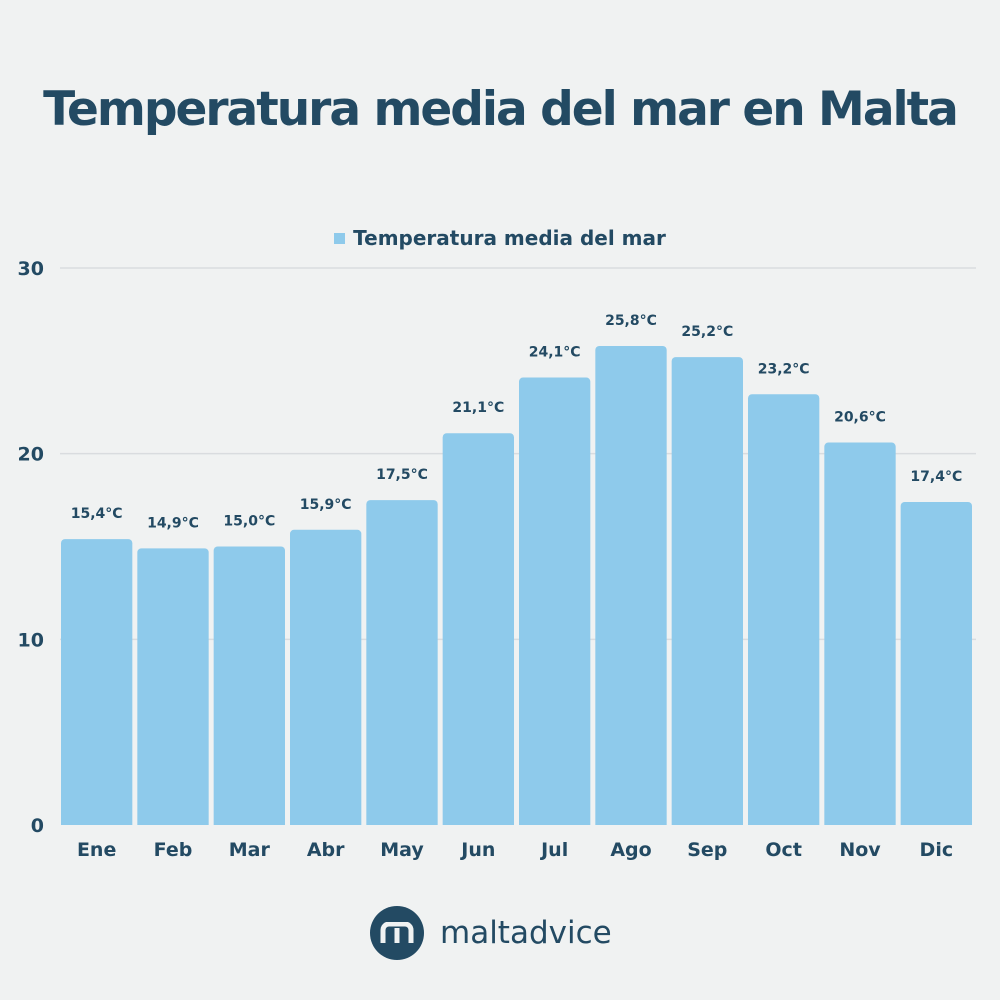 The image size is (1000, 1000). What do you see at coordinates (555, 353) in the screenshot?
I see `data-label: 24,1°C` at bounding box center [555, 353].